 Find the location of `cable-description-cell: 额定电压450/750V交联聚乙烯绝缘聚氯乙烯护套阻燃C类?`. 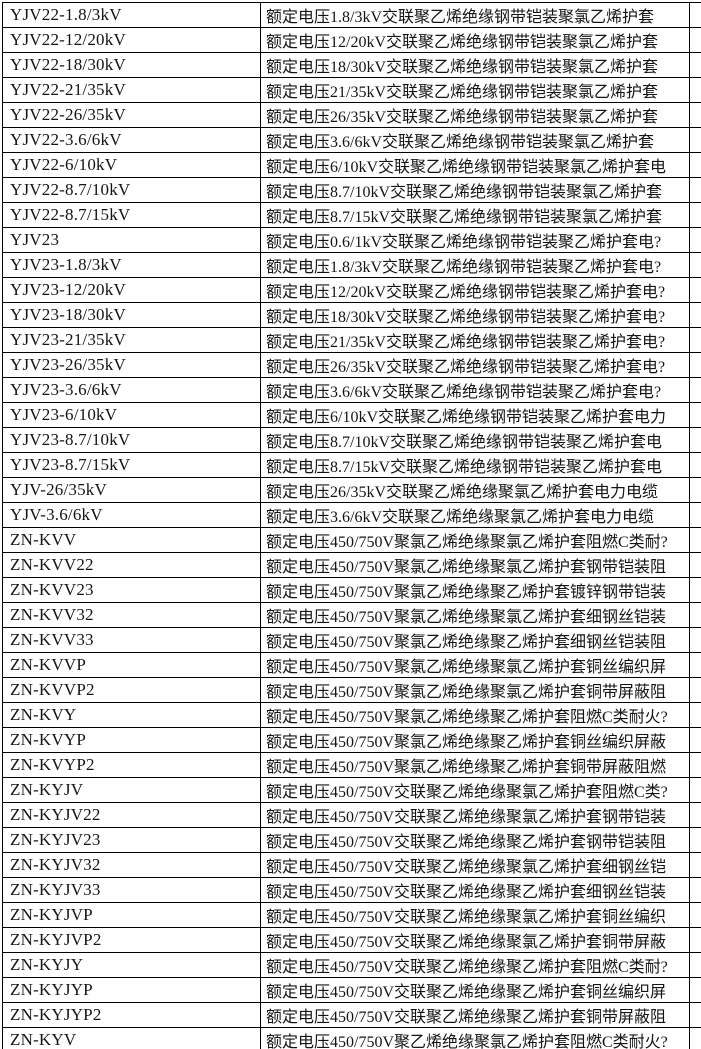

cable-description-cell: 额定电压450/750V交联聚乙烯绝缘聚氯乙烯护套阻燃C类? is located at coordinates (475, 790).